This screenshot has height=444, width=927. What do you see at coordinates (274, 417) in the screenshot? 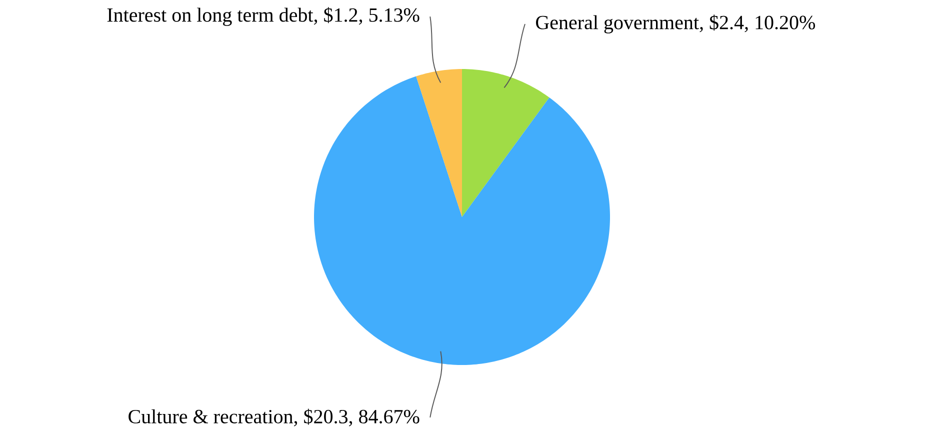
I see `slice-label: Culture & recreation, $20.3, 84.67%` at bounding box center [274, 417].